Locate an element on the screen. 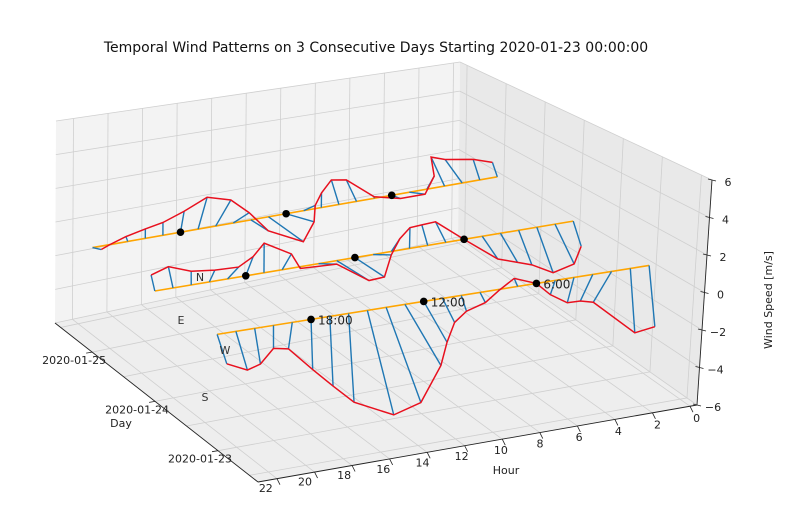 This screenshot has width=800, height=521. x-axis-label: Hour is located at coordinates (506, 470).